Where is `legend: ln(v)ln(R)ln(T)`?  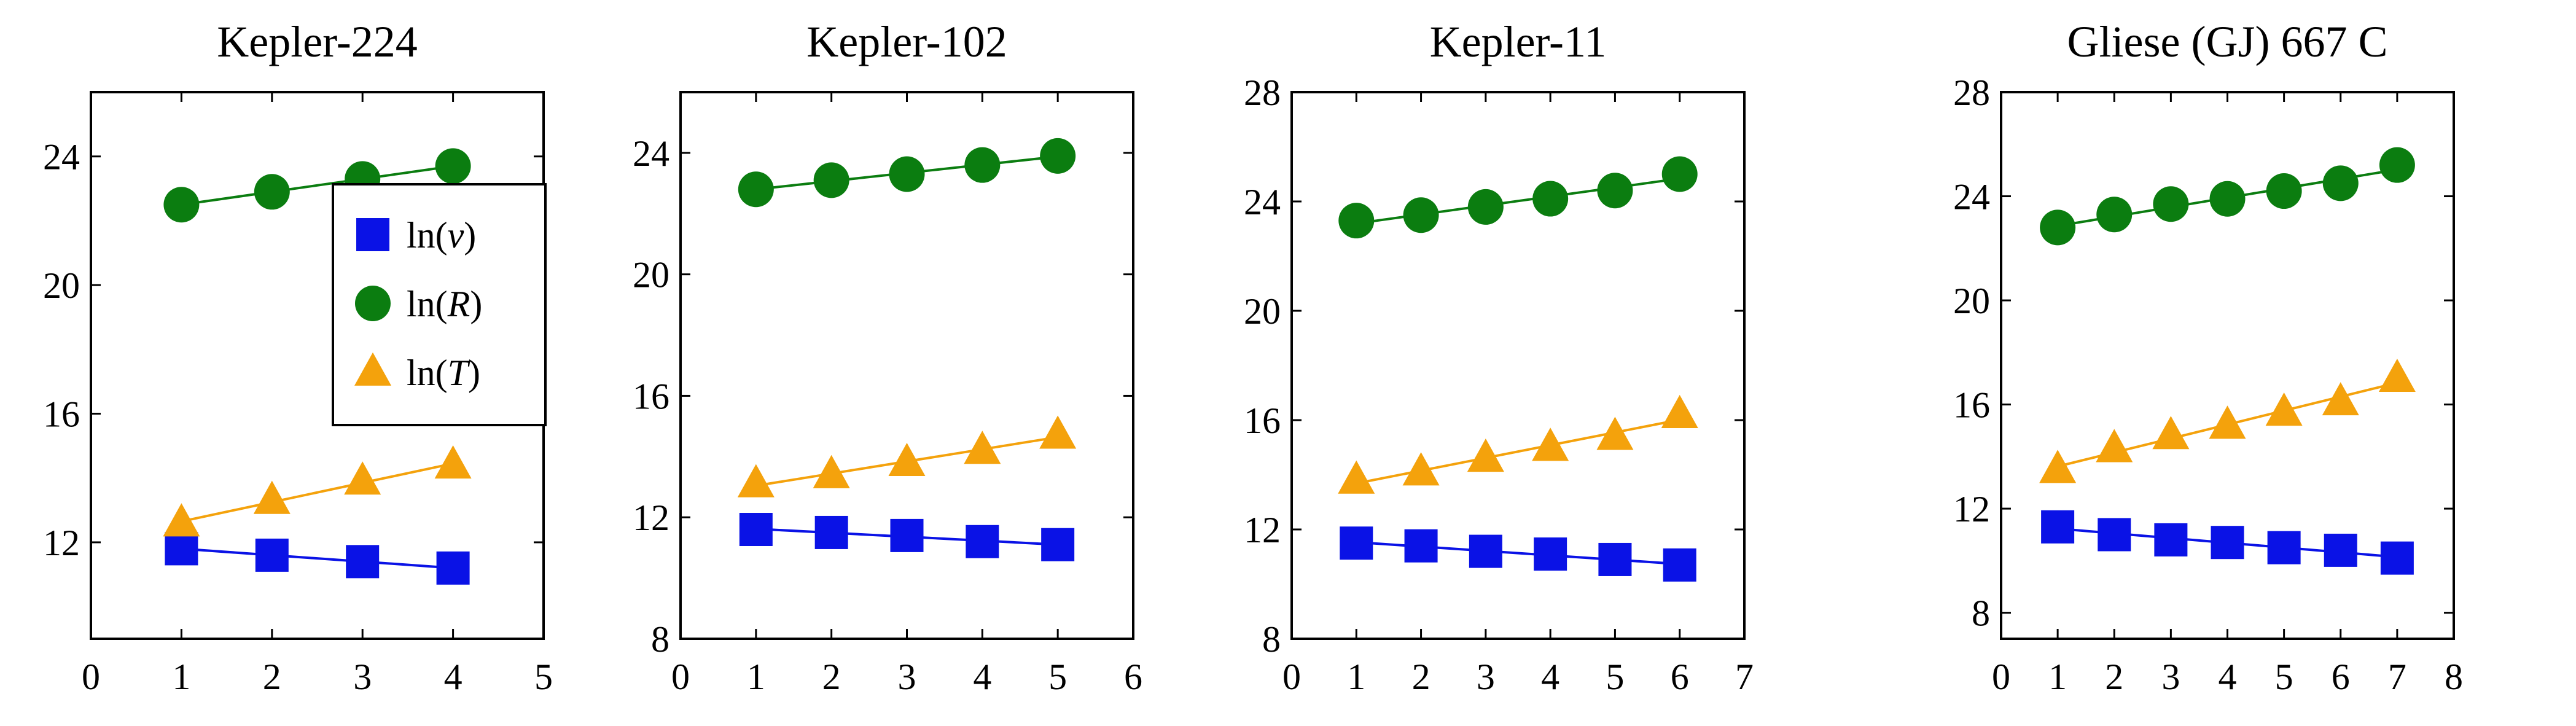
legend: ln(v)ln(R)ln(T) is located at coordinates (439, 304).